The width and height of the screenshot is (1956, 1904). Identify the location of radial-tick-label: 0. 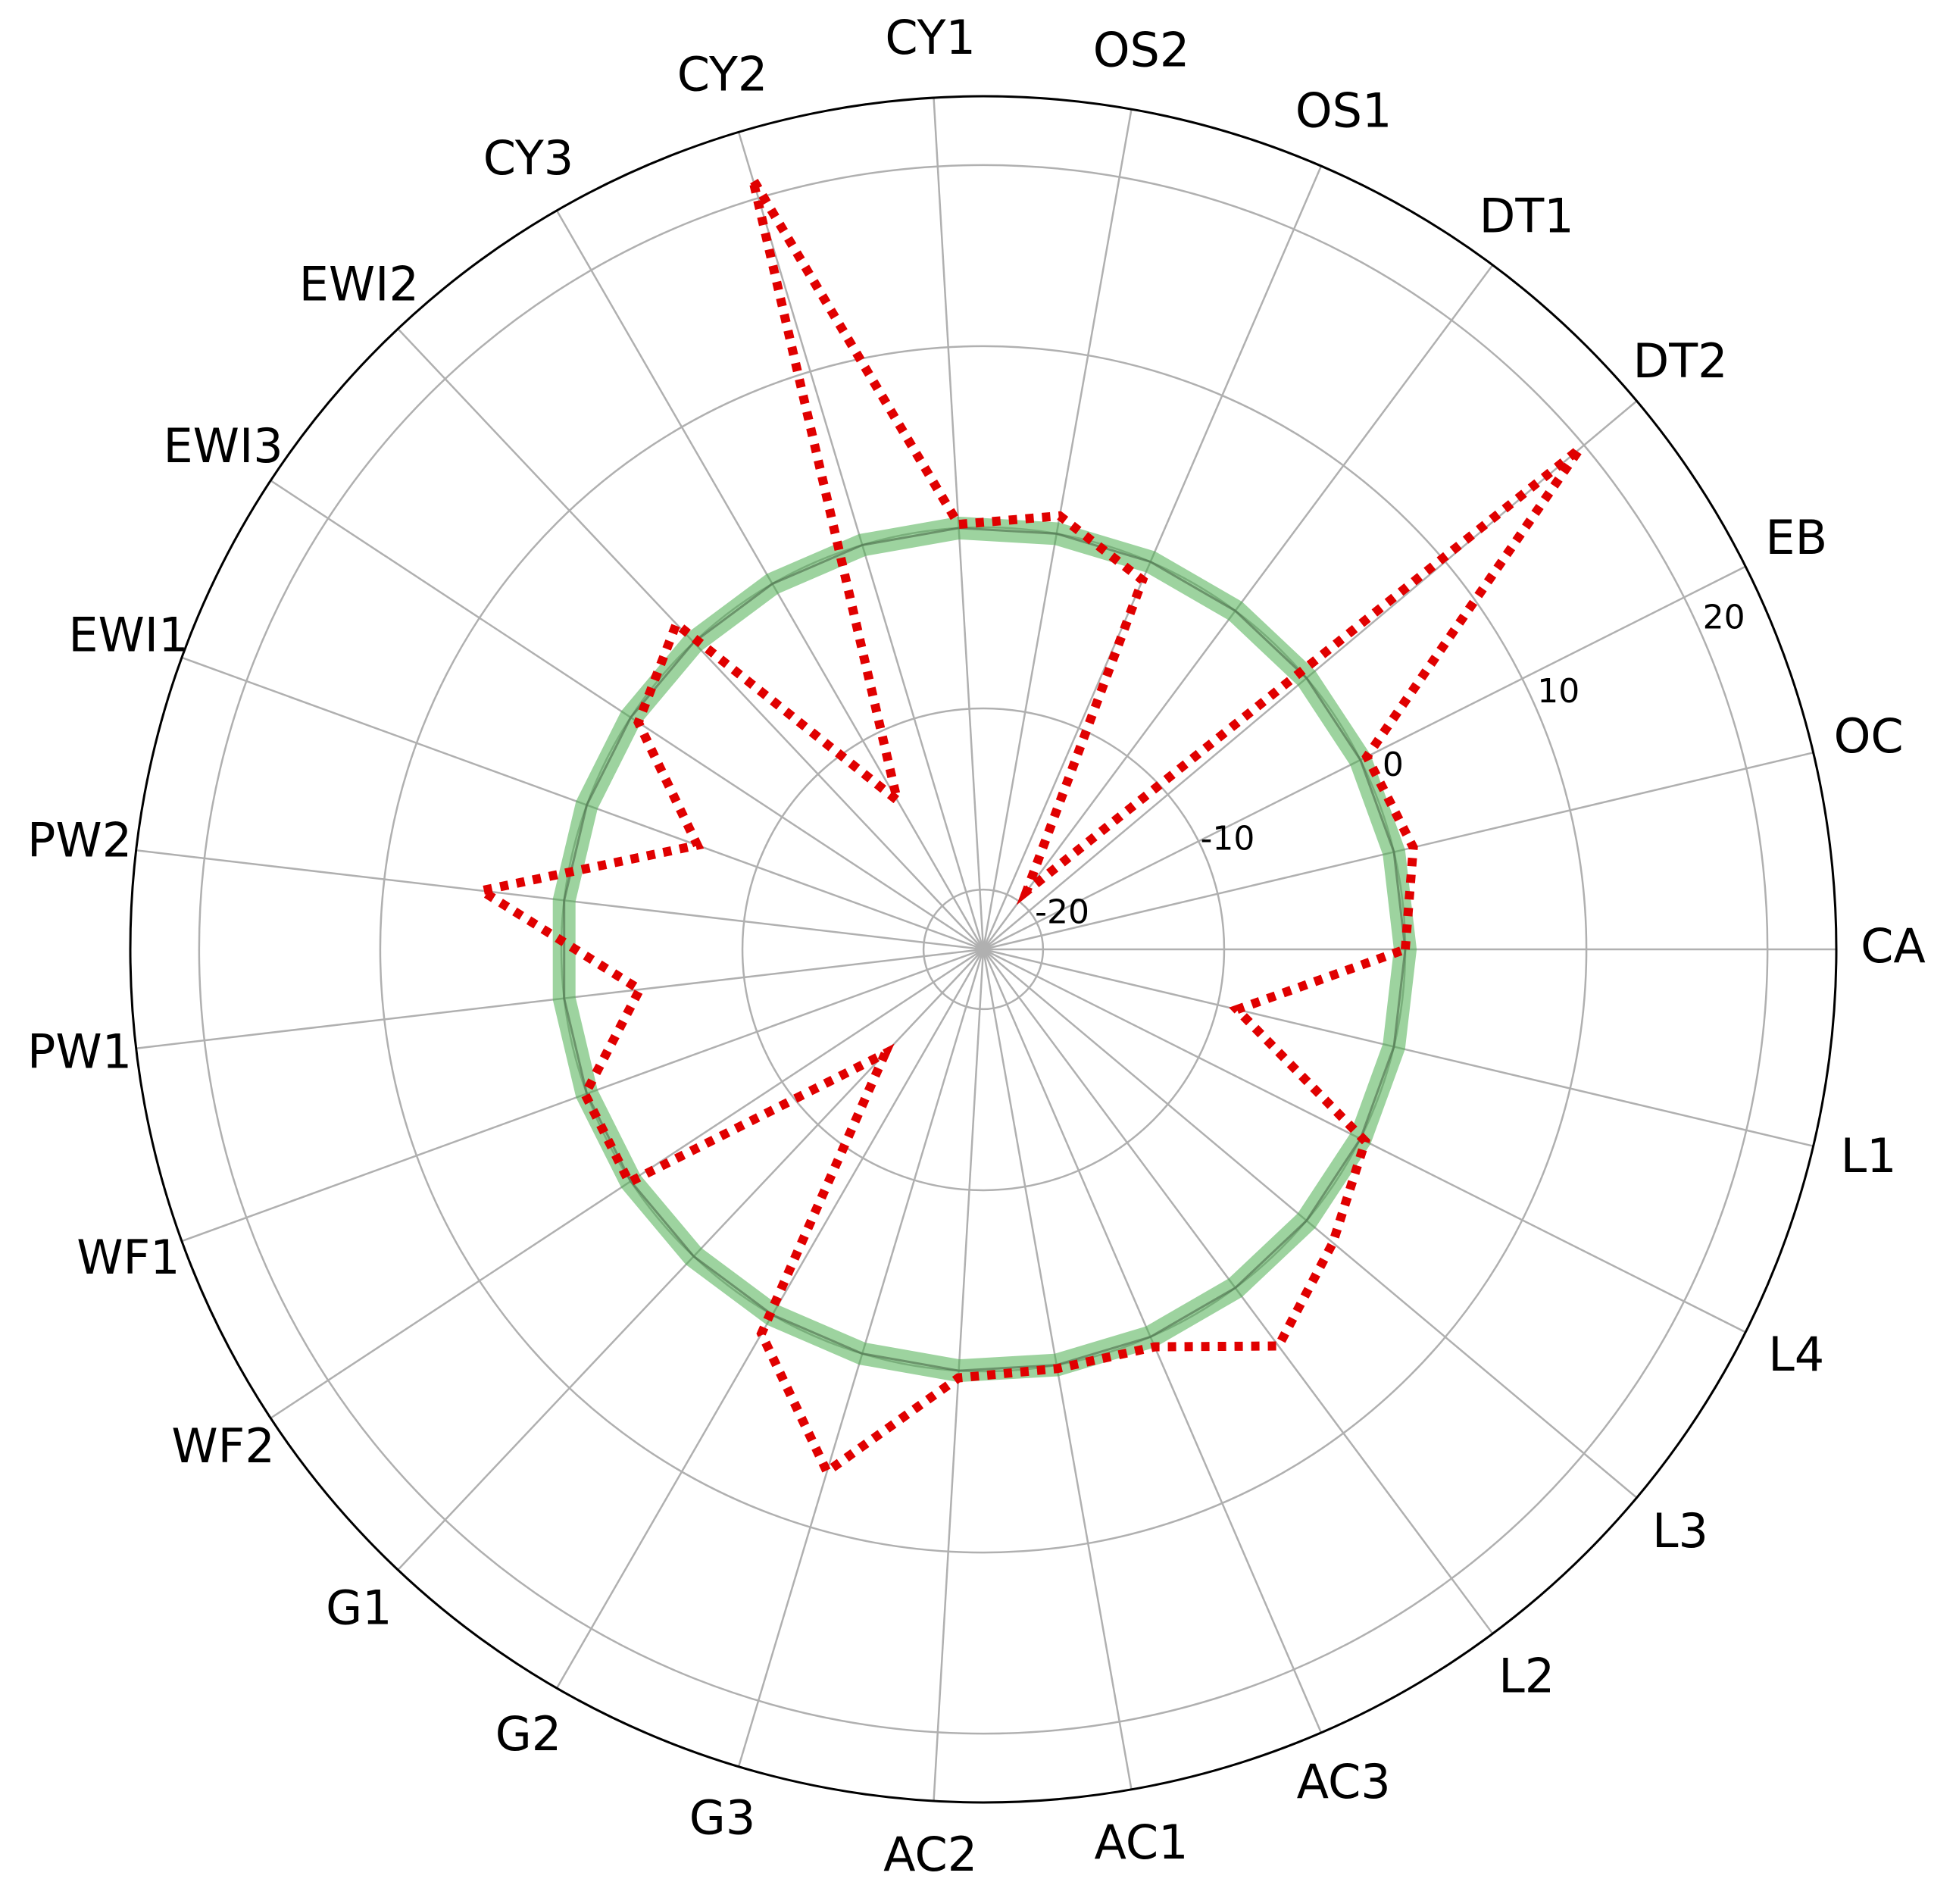
(1393, 765).